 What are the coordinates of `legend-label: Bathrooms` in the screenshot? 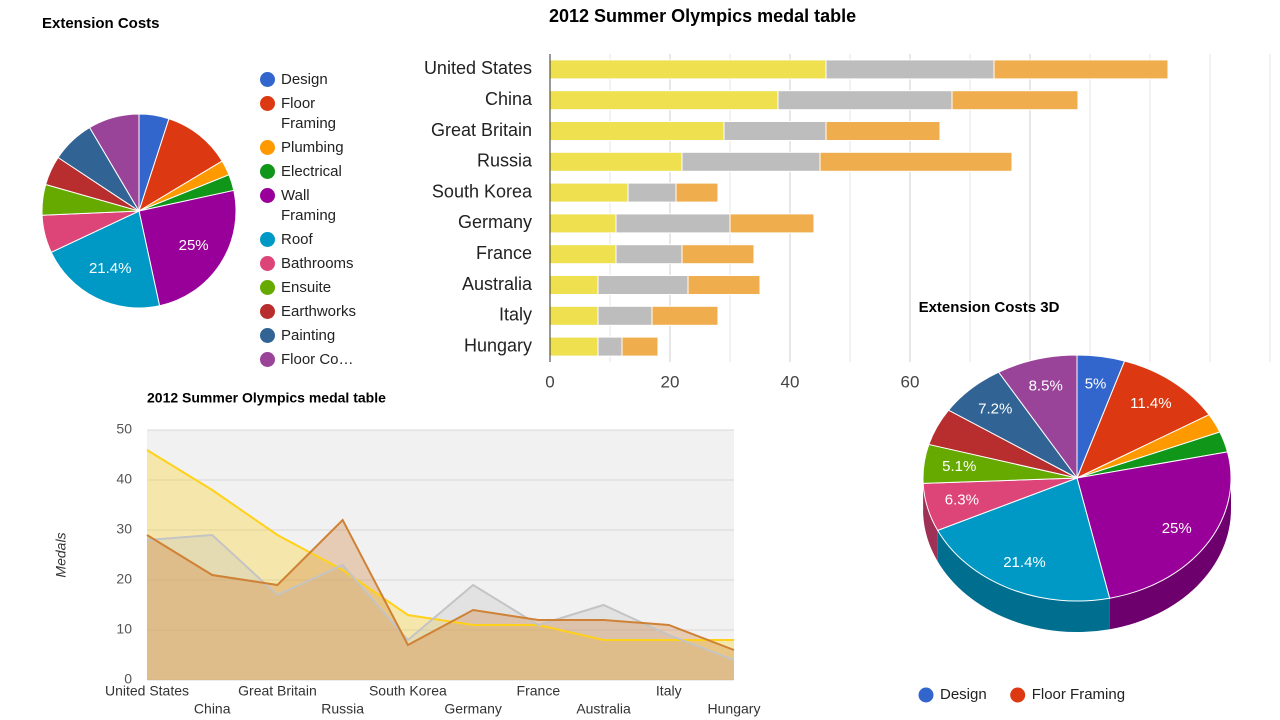 It's located at (317, 263).